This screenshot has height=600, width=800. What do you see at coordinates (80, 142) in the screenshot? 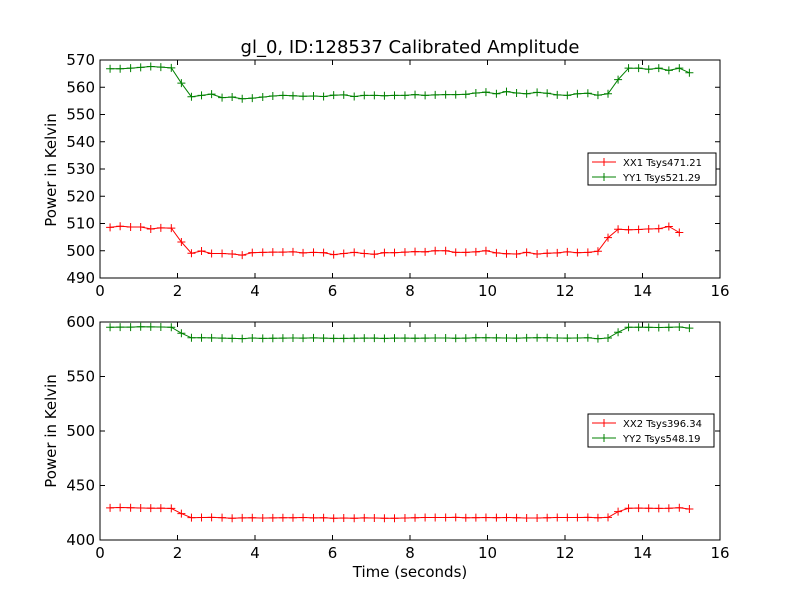
I see `top-y-tick-label: 540` at bounding box center [80, 142].